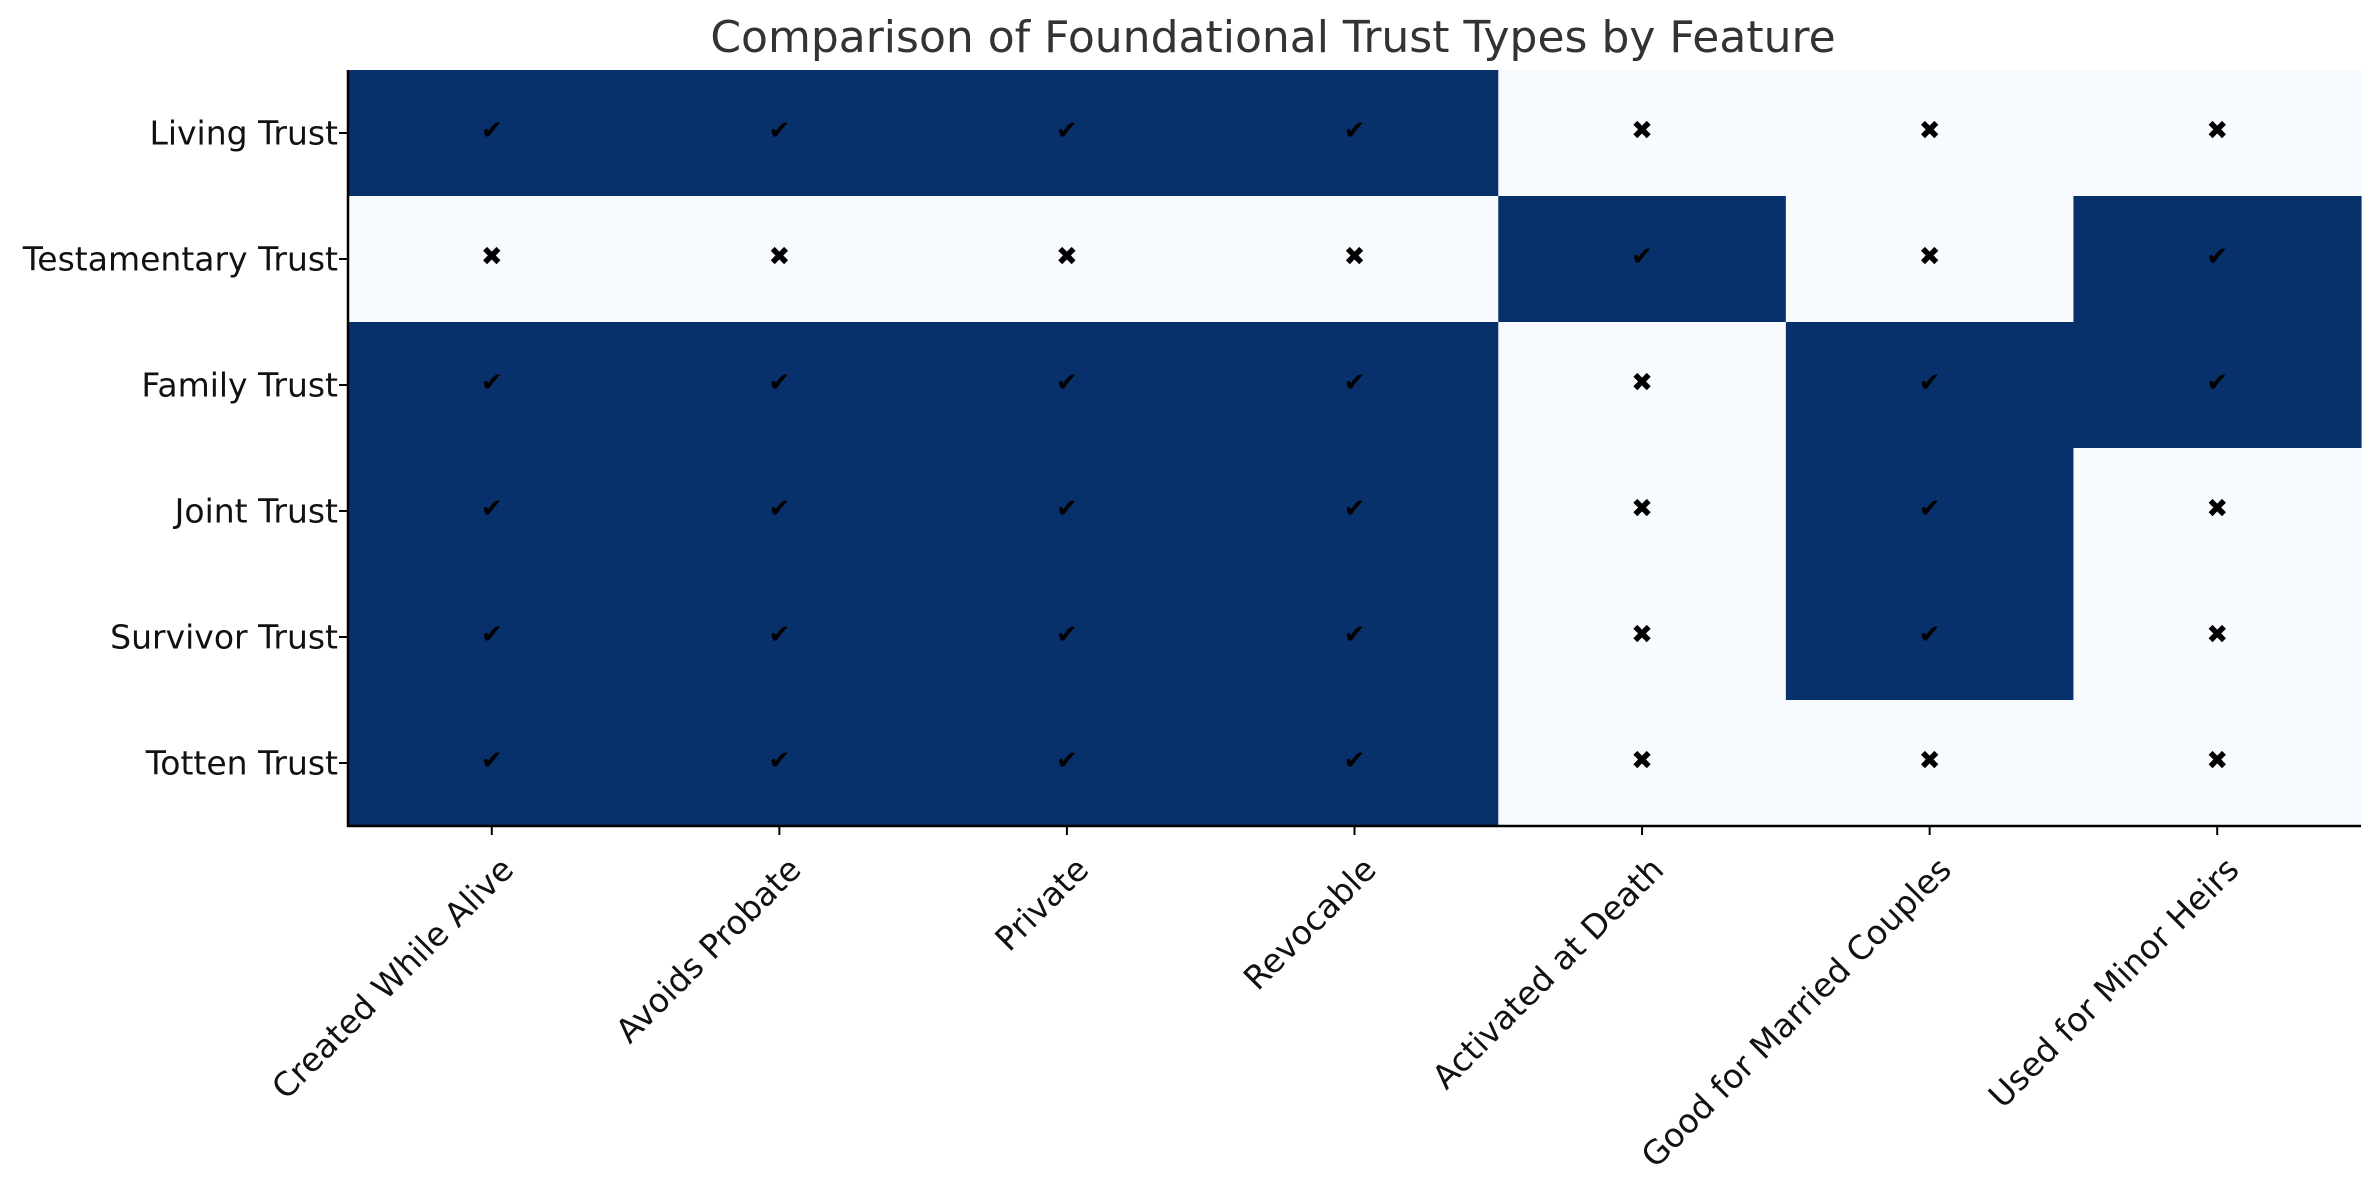  What do you see at coordinates (1642, 509) in the screenshot?
I see `cross-mark-icon-joint-trust-activated-at-death: ✖` at bounding box center [1642, 509].